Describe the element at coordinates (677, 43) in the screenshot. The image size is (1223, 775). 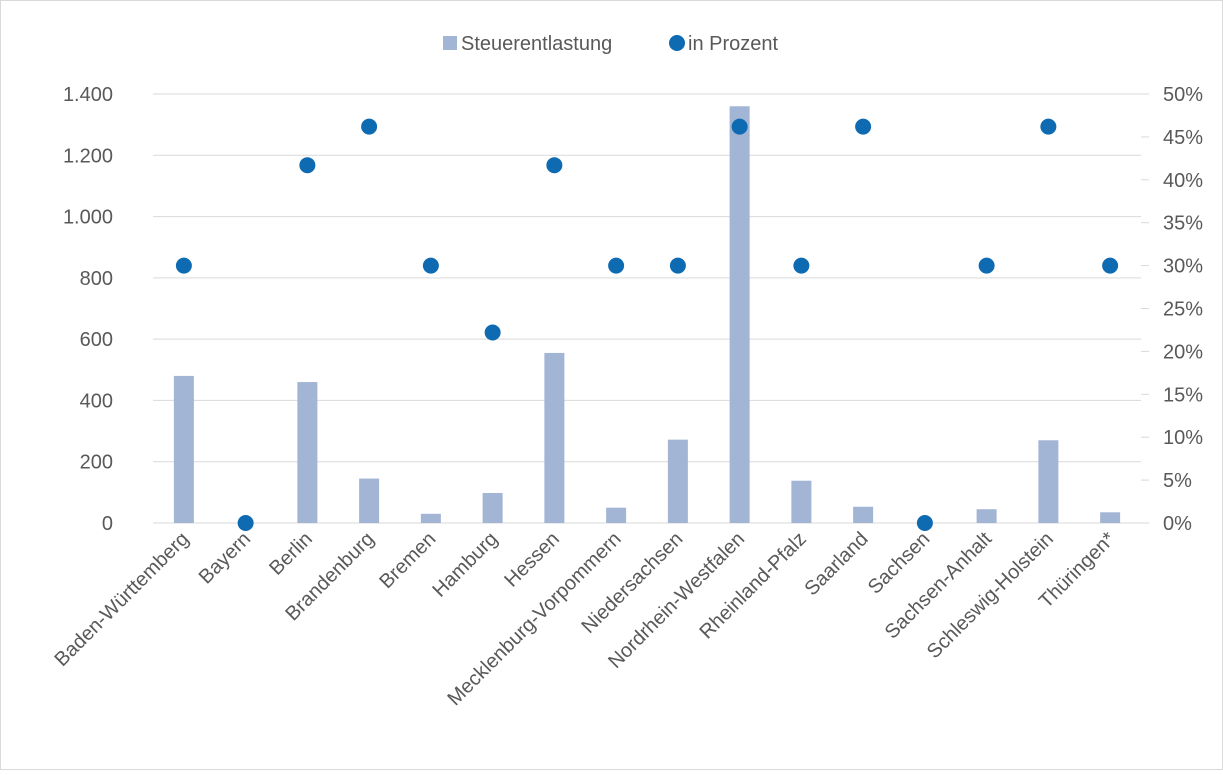
I see `legend-marker-point` at that location.